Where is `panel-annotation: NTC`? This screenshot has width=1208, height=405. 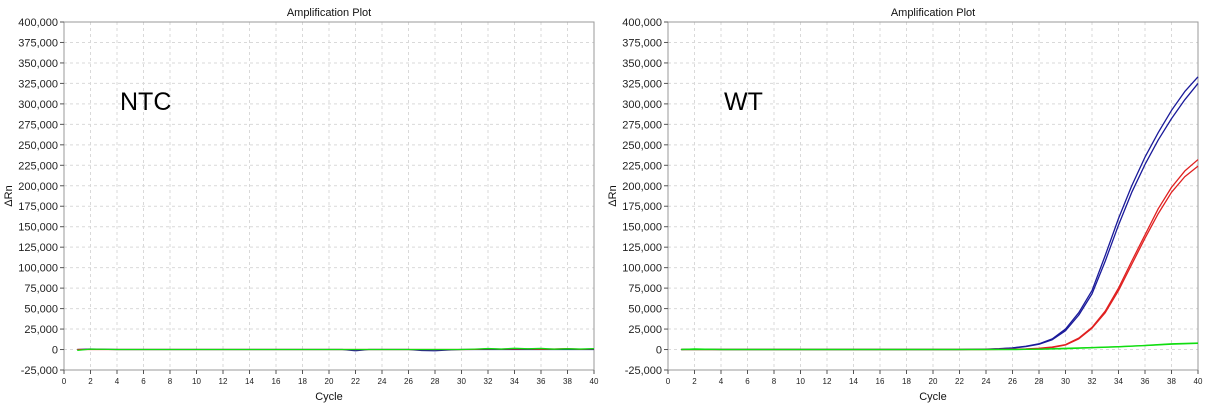
panel-annotation: NTC is located at coordinates (145, 102).